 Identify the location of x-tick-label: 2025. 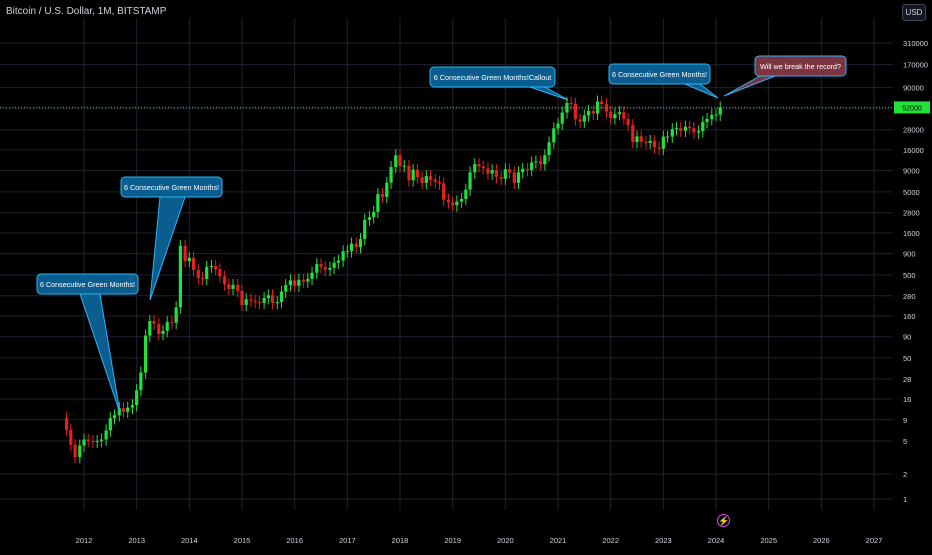
(768, 540).